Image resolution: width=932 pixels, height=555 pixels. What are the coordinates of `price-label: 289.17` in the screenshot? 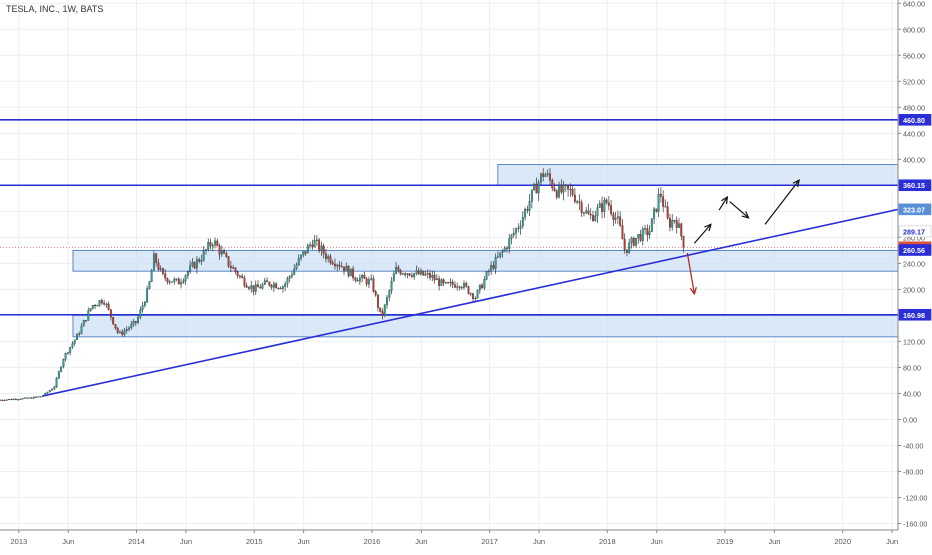 It's located at (914, 231).